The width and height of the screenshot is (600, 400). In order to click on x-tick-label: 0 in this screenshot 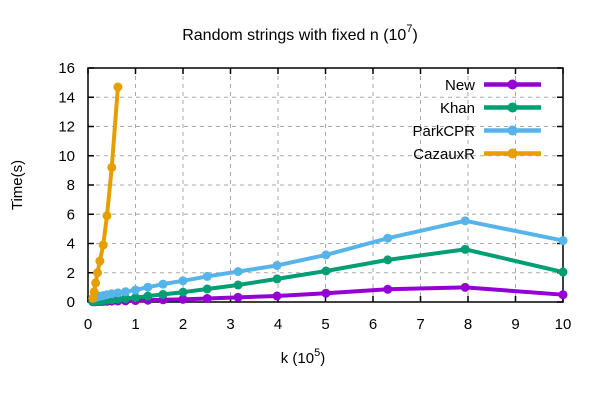, I will do `click(88, 324)`.